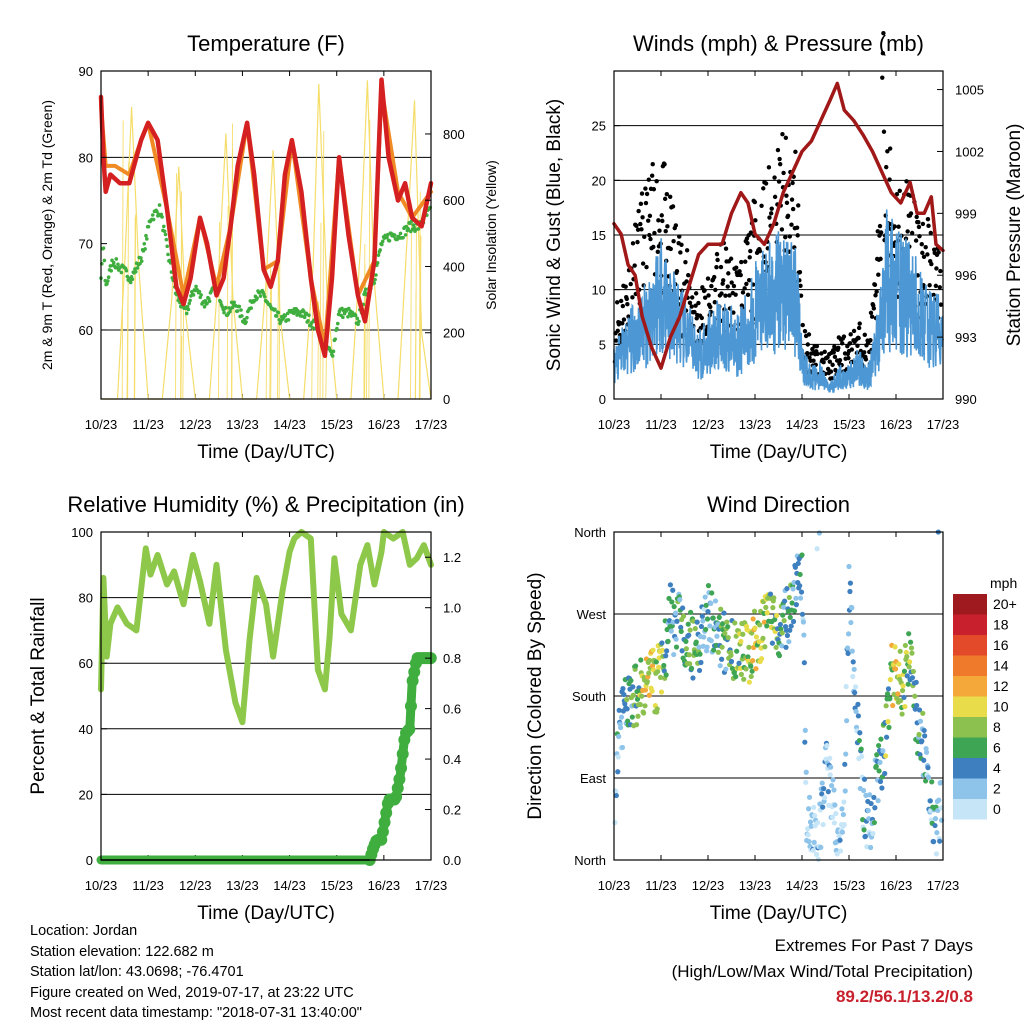 The image size is (1024, 1024). I want to click on panel-title: Wind Direction, so click(778, 504).